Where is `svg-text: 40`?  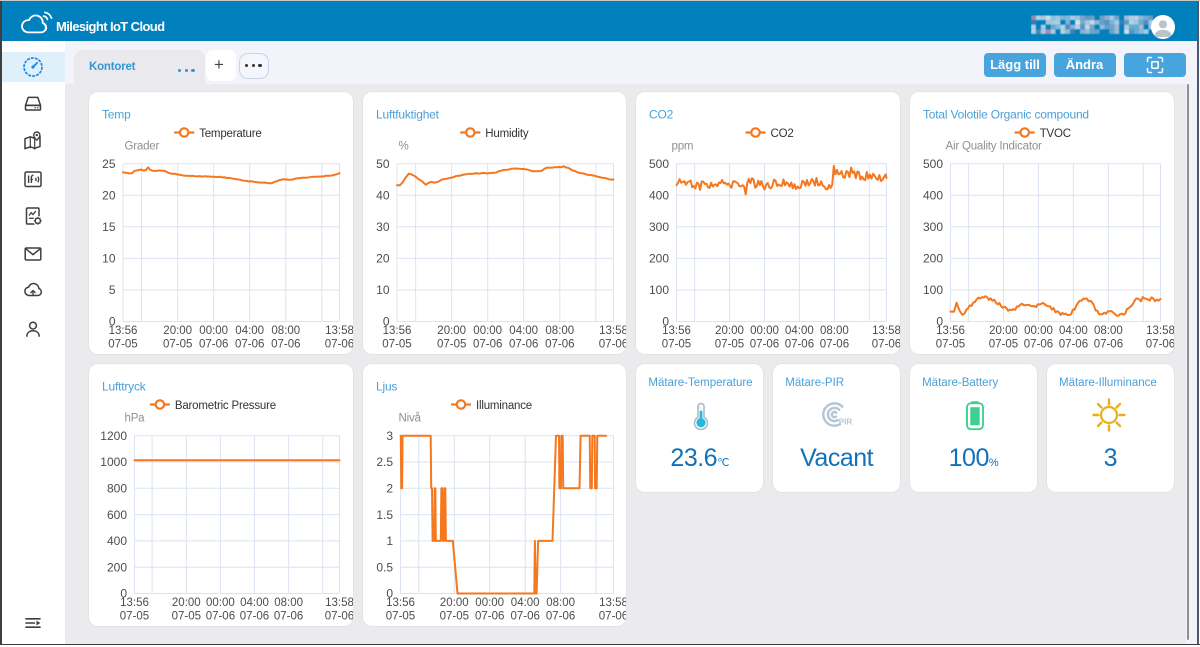
svg-text: 40 is located at coordinates (383, 196).